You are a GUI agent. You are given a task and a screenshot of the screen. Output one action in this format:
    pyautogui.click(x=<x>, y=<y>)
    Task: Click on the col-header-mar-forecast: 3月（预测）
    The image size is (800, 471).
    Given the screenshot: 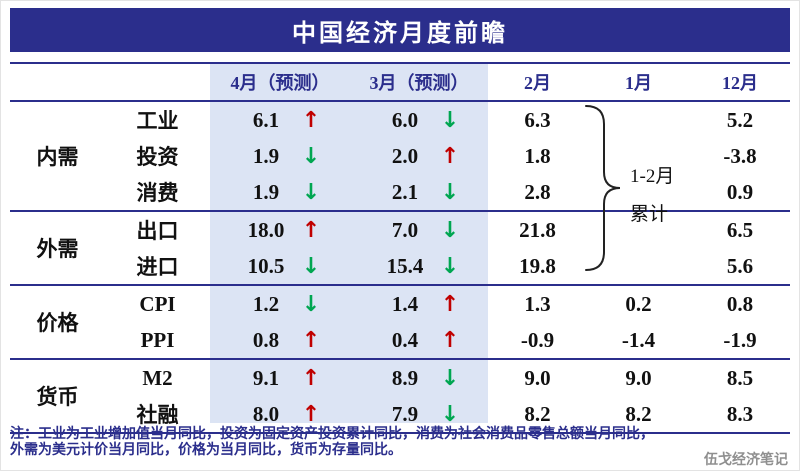 What is the action you would take?
    pyautogui.click(x=419, y=83)
    